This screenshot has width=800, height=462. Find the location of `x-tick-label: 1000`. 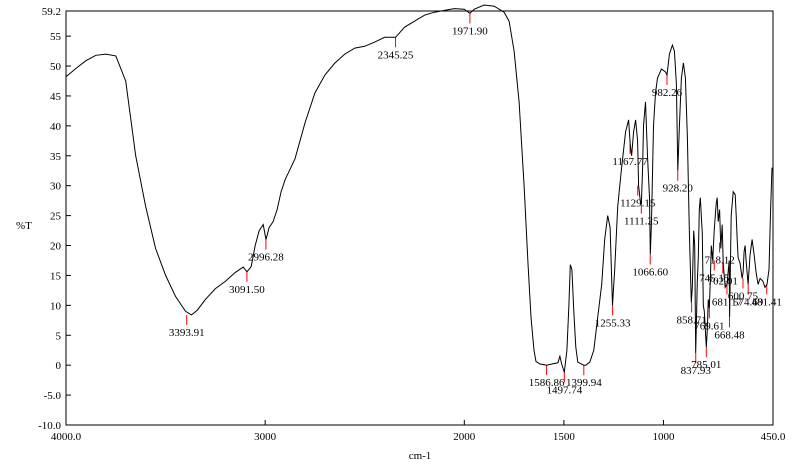

x-tick-label: 1000 is located at coordinates (663, 437).